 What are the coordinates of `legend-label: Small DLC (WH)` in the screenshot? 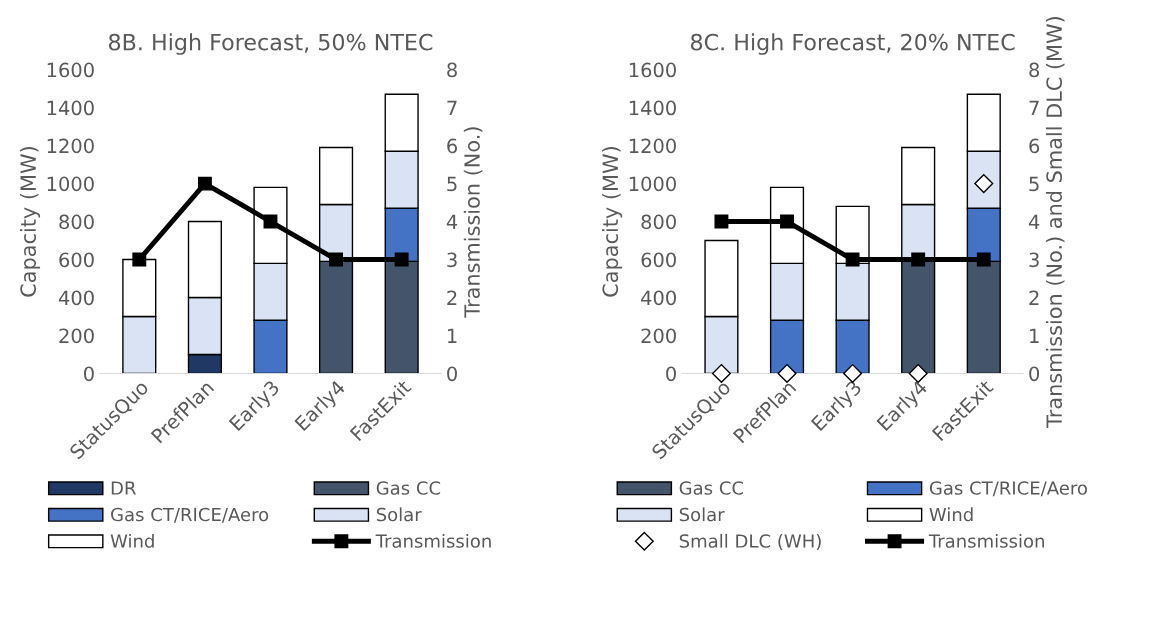 It's located at (750, 541).